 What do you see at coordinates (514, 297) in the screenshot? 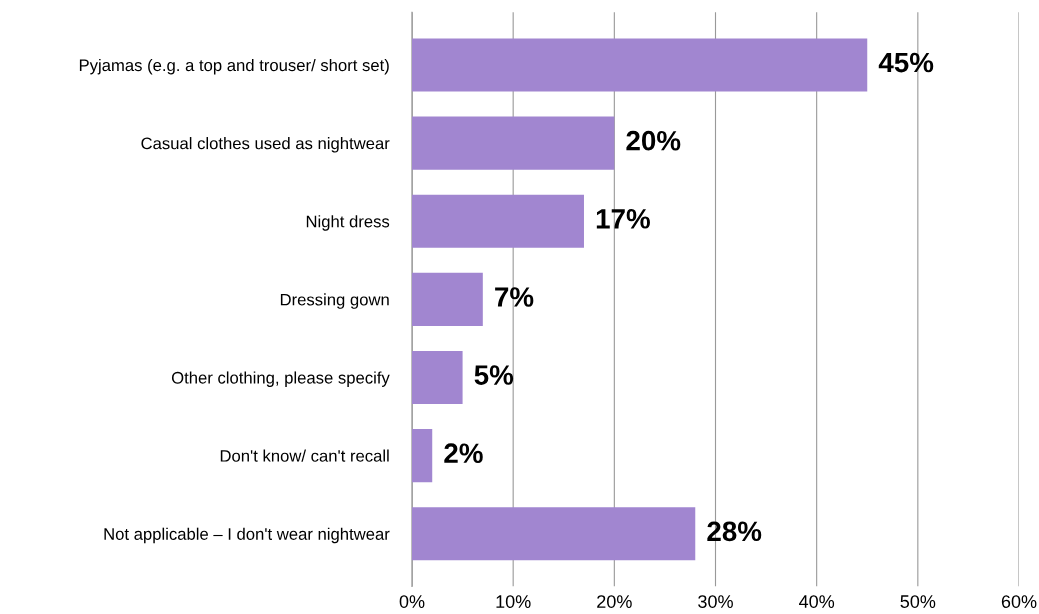
I see `data-label: 7%` at bounding box center [514, 297].